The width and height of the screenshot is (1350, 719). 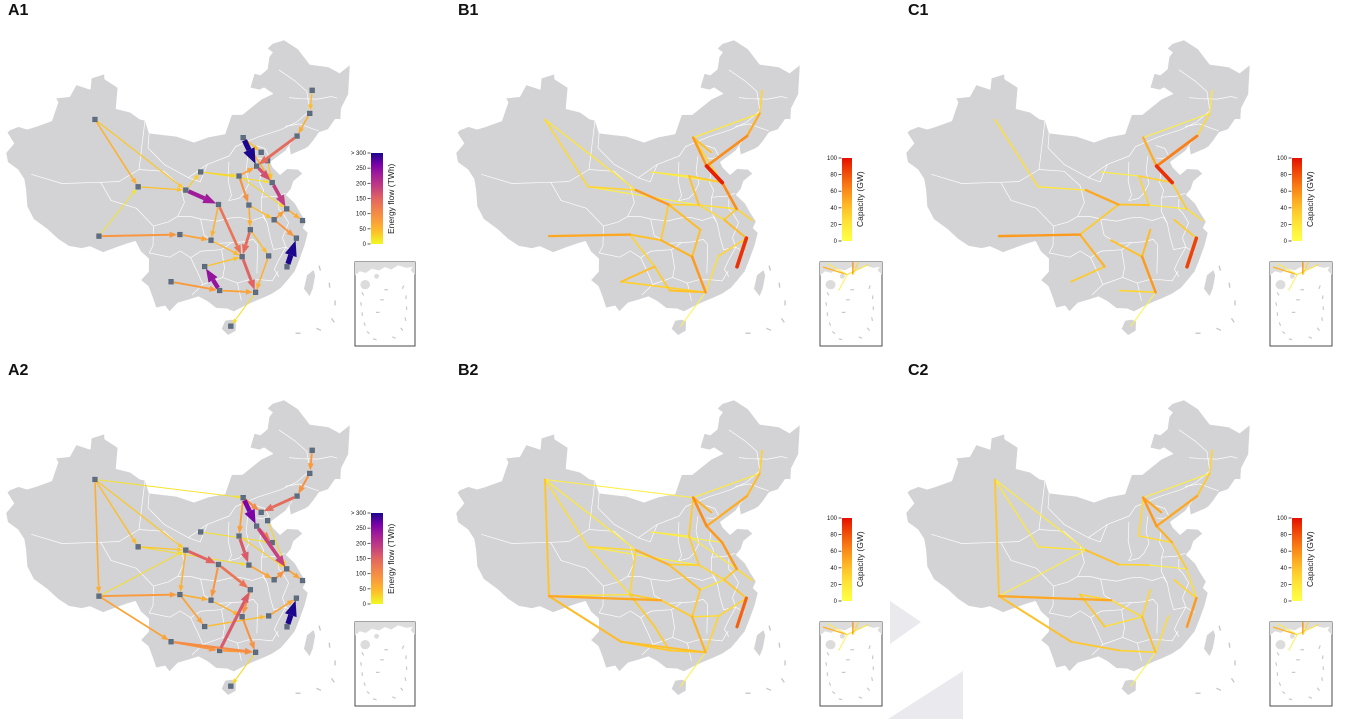 I want to click on china-energy-flow-map-A2: > 300 250 200 150 100 50 0, so click(x=210, y=553).